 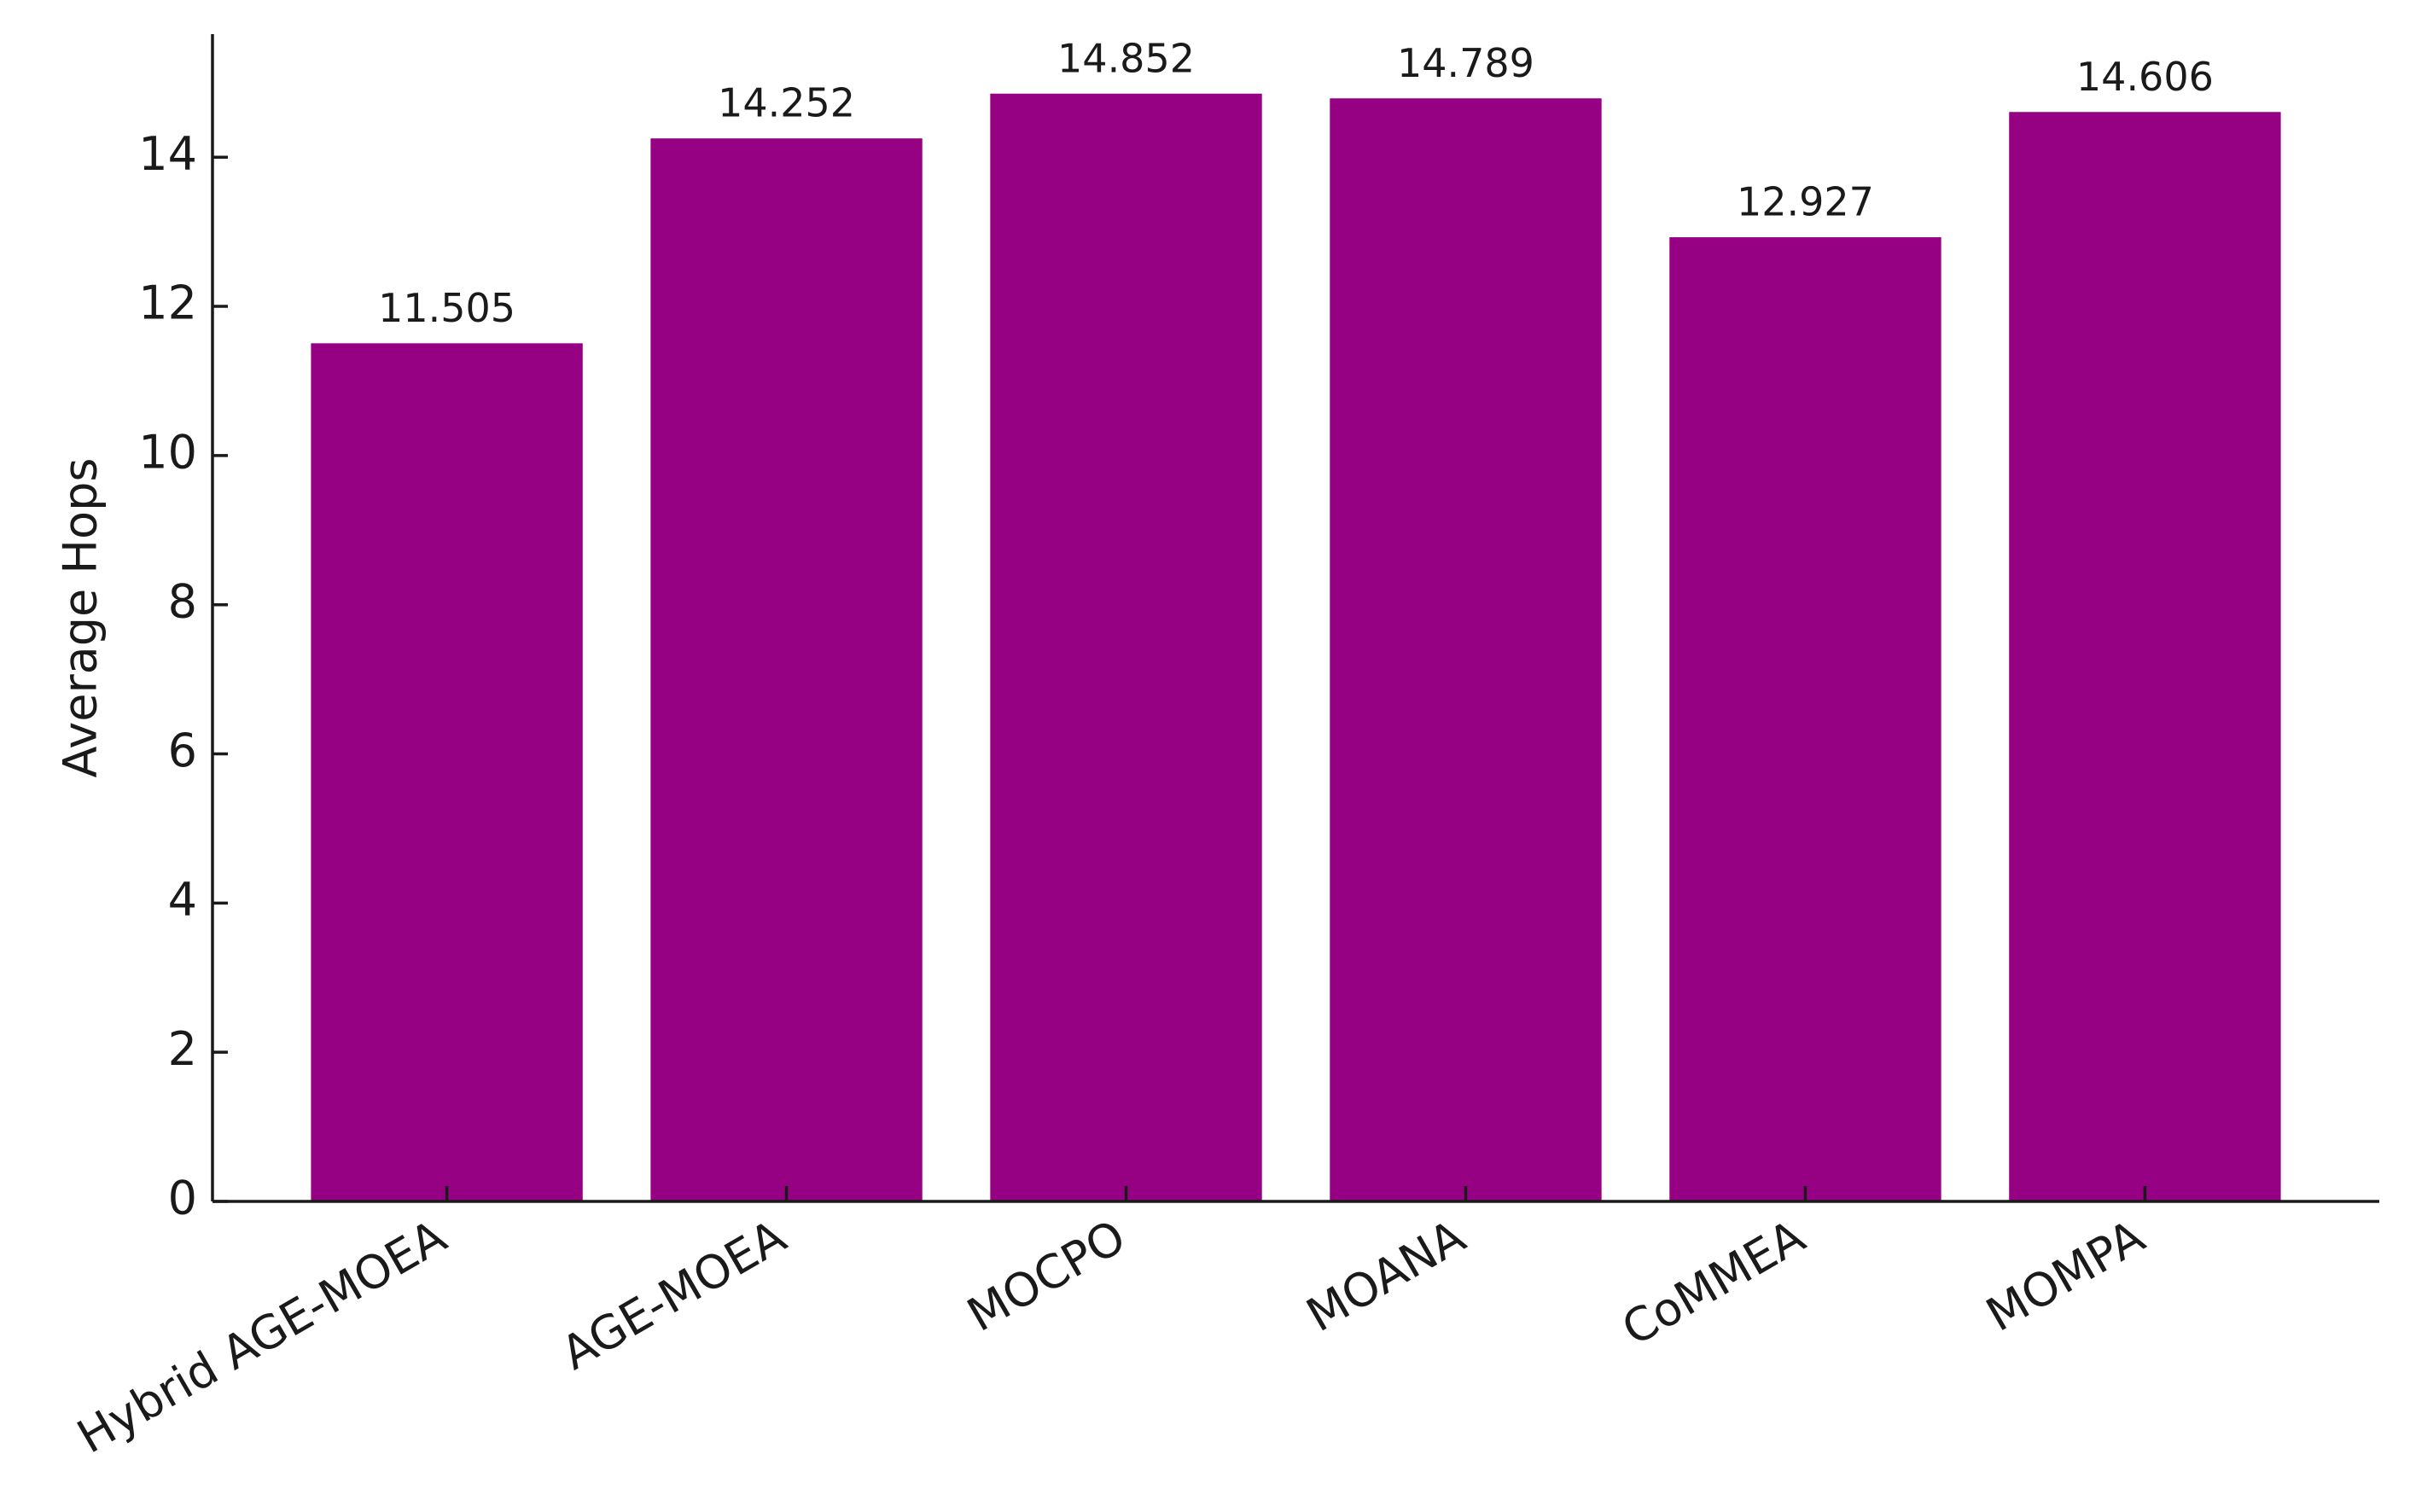 What do you see at coordinates (182, 1049) in the screenshot?
I see `y-tick-label: 2` at bounding box center [182, 1049].